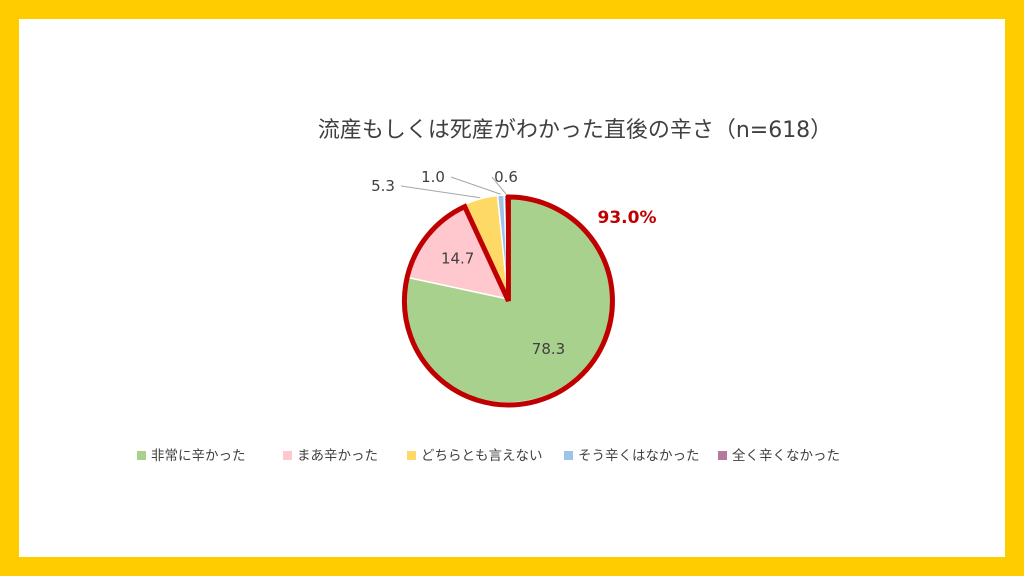 This screenshot has height=576, width=1024. I want to click on data-label-3: 5.3, so click(383, 186).